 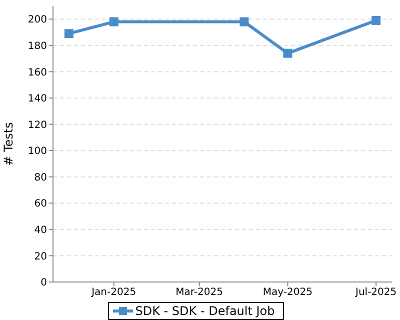 What do you see at coordinates (40, 256) in the screenshot?
I see `y-tick-label: 20` at bounding box center [40, 256].